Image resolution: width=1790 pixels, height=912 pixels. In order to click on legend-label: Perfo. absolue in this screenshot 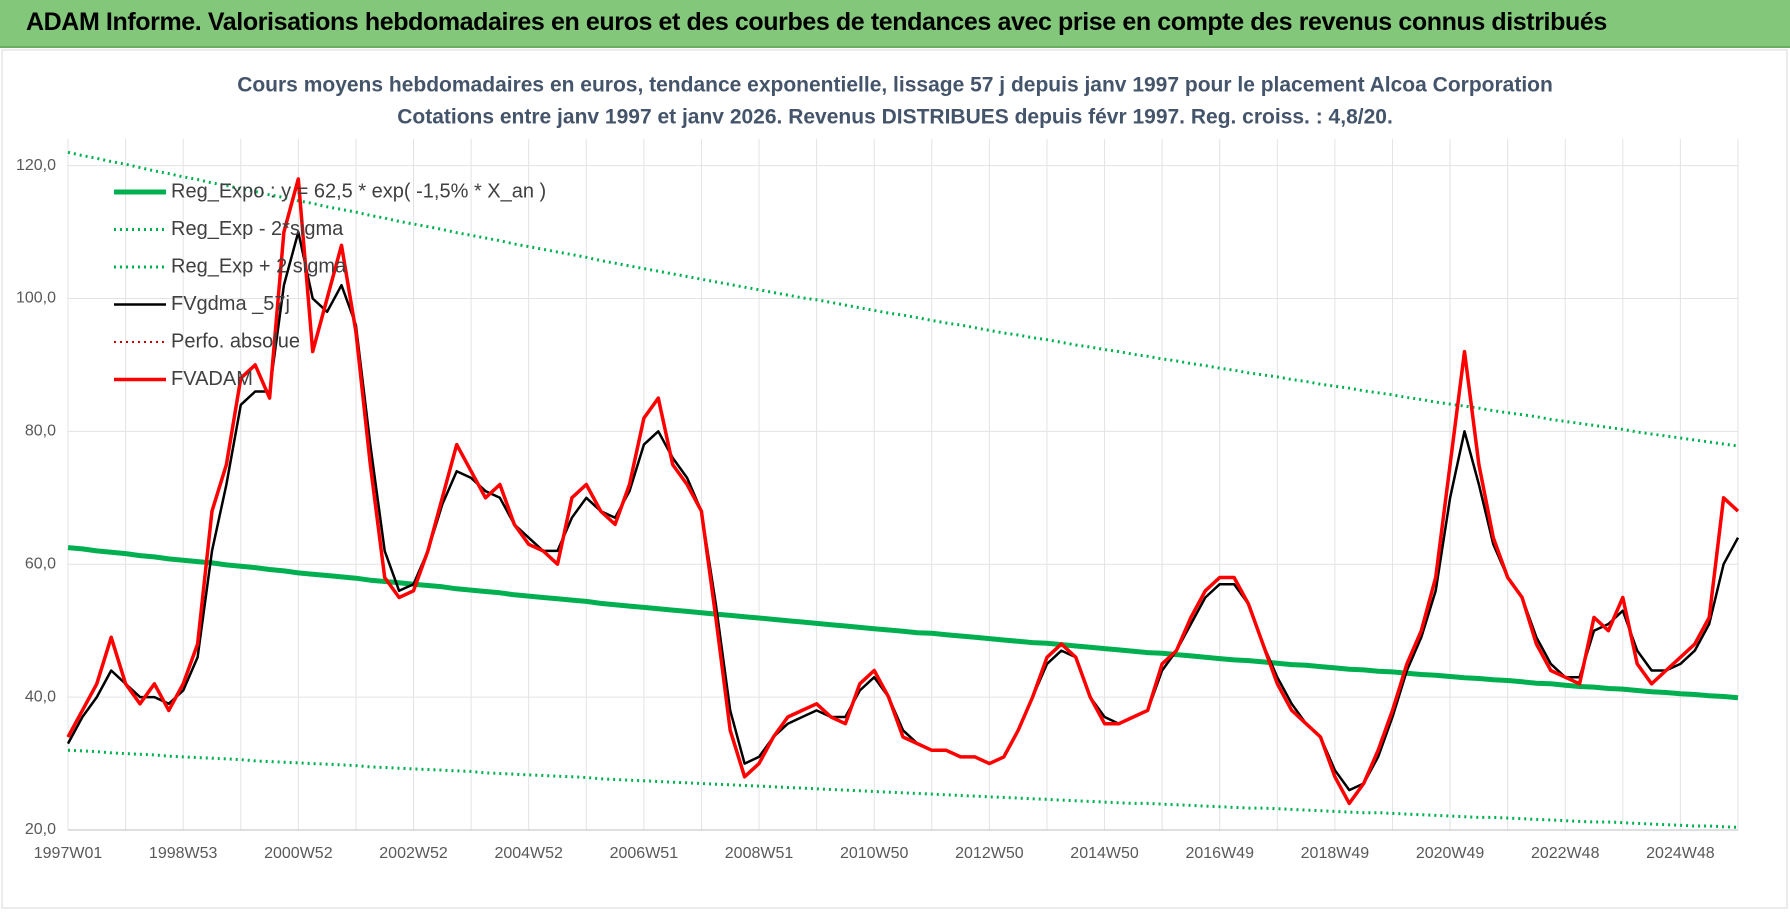, I will do `click(235, 341)`.